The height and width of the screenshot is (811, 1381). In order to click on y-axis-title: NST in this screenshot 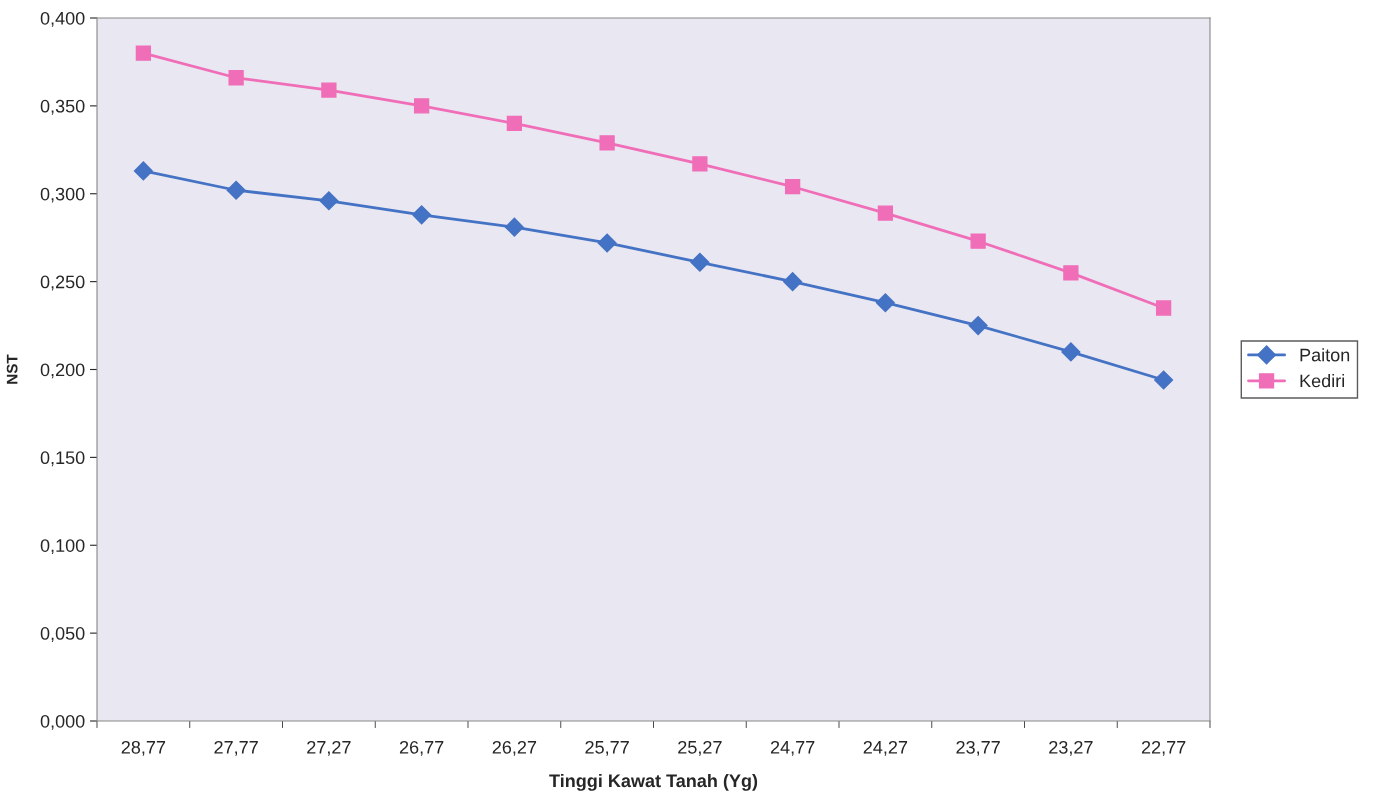, I will do `click(12, 369)`.